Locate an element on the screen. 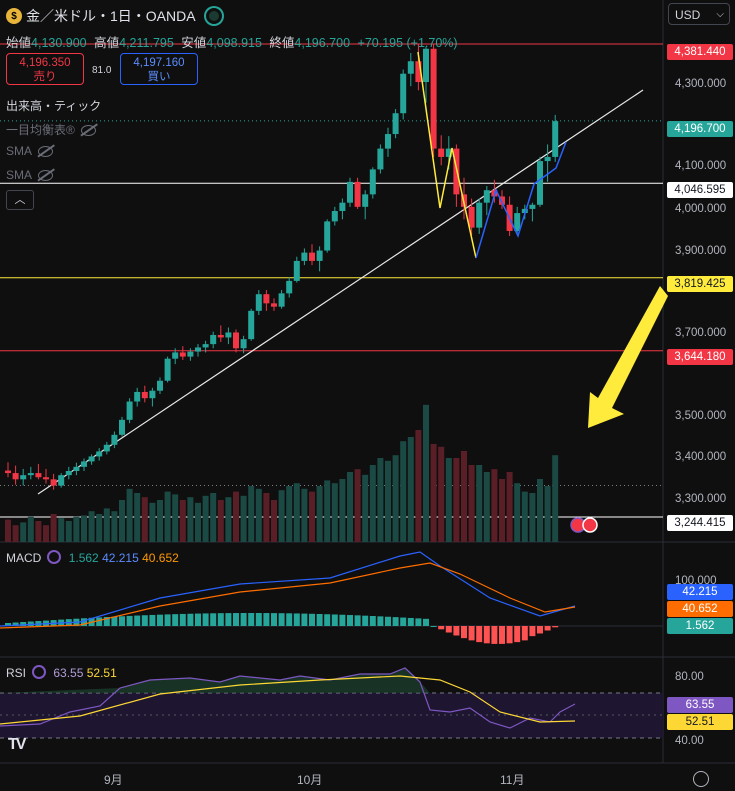  rsi-line is located at coordinates (288, 698).